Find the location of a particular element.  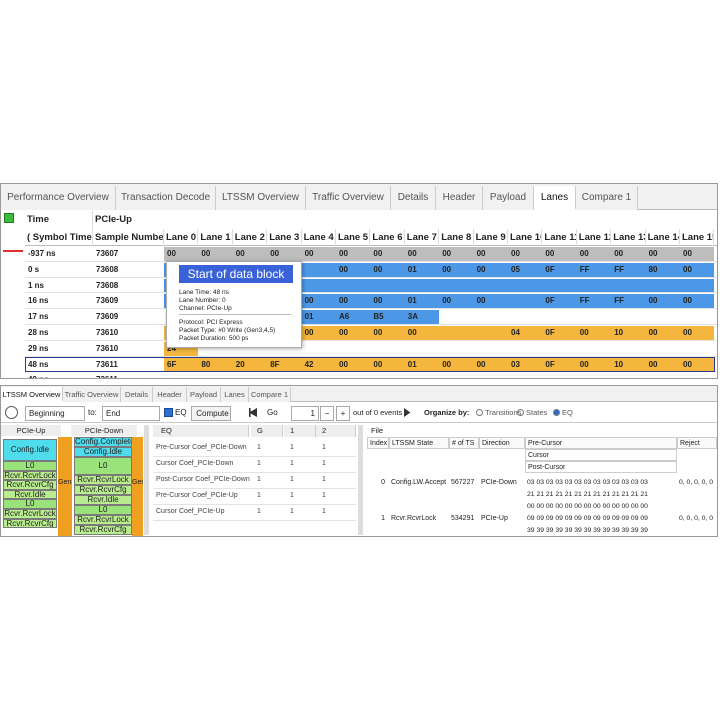

from-dropdown: Beginning is located at coordinates (55, 413).